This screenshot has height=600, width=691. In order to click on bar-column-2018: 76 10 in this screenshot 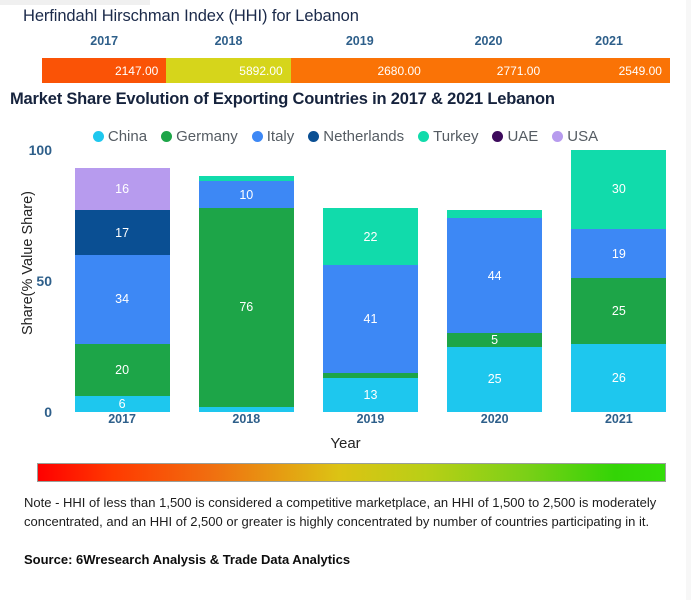, I will do `click(246, 294)`.